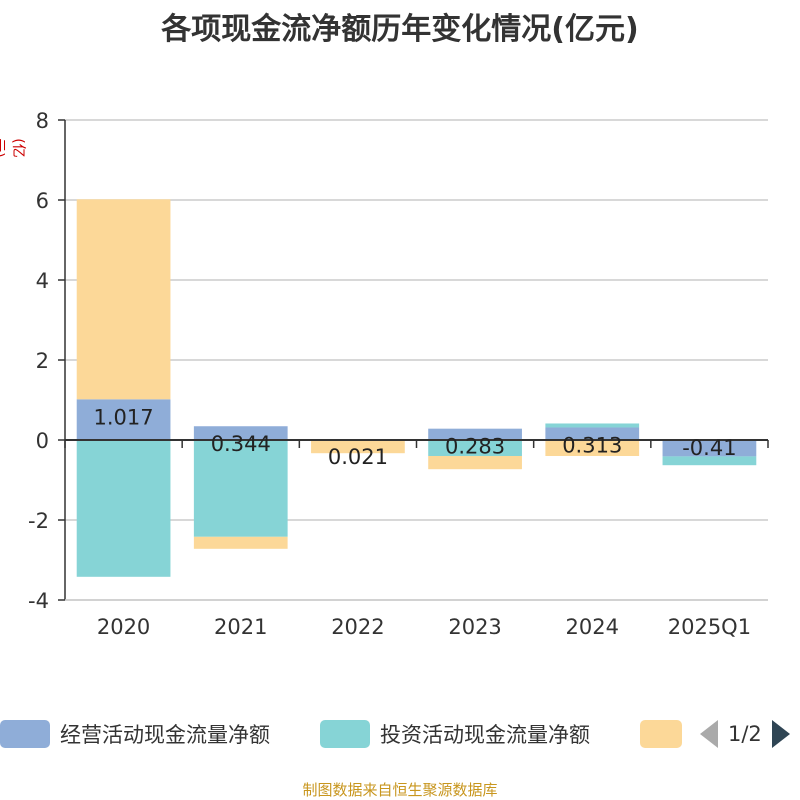  What do you see at coordinates (42, 441) in the screenshot?
I see `y-tick-label: 0` at bounding box center [42, 441].